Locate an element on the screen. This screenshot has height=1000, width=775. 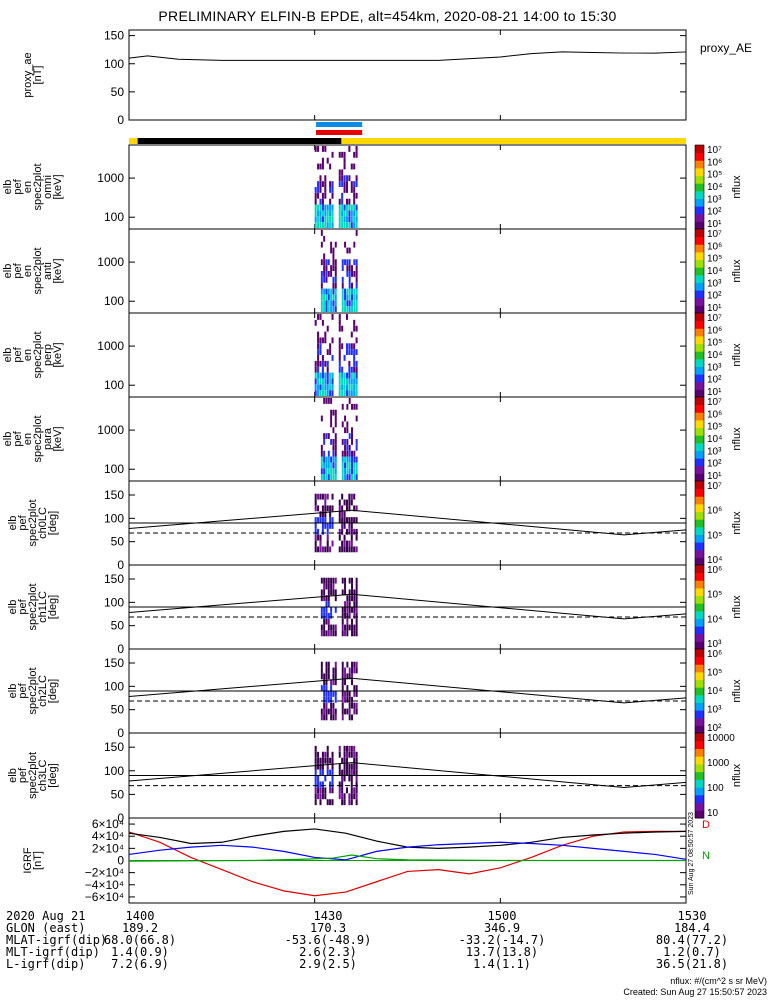
orbit-row-value: 170.3 is located at coordinates (328, 928).